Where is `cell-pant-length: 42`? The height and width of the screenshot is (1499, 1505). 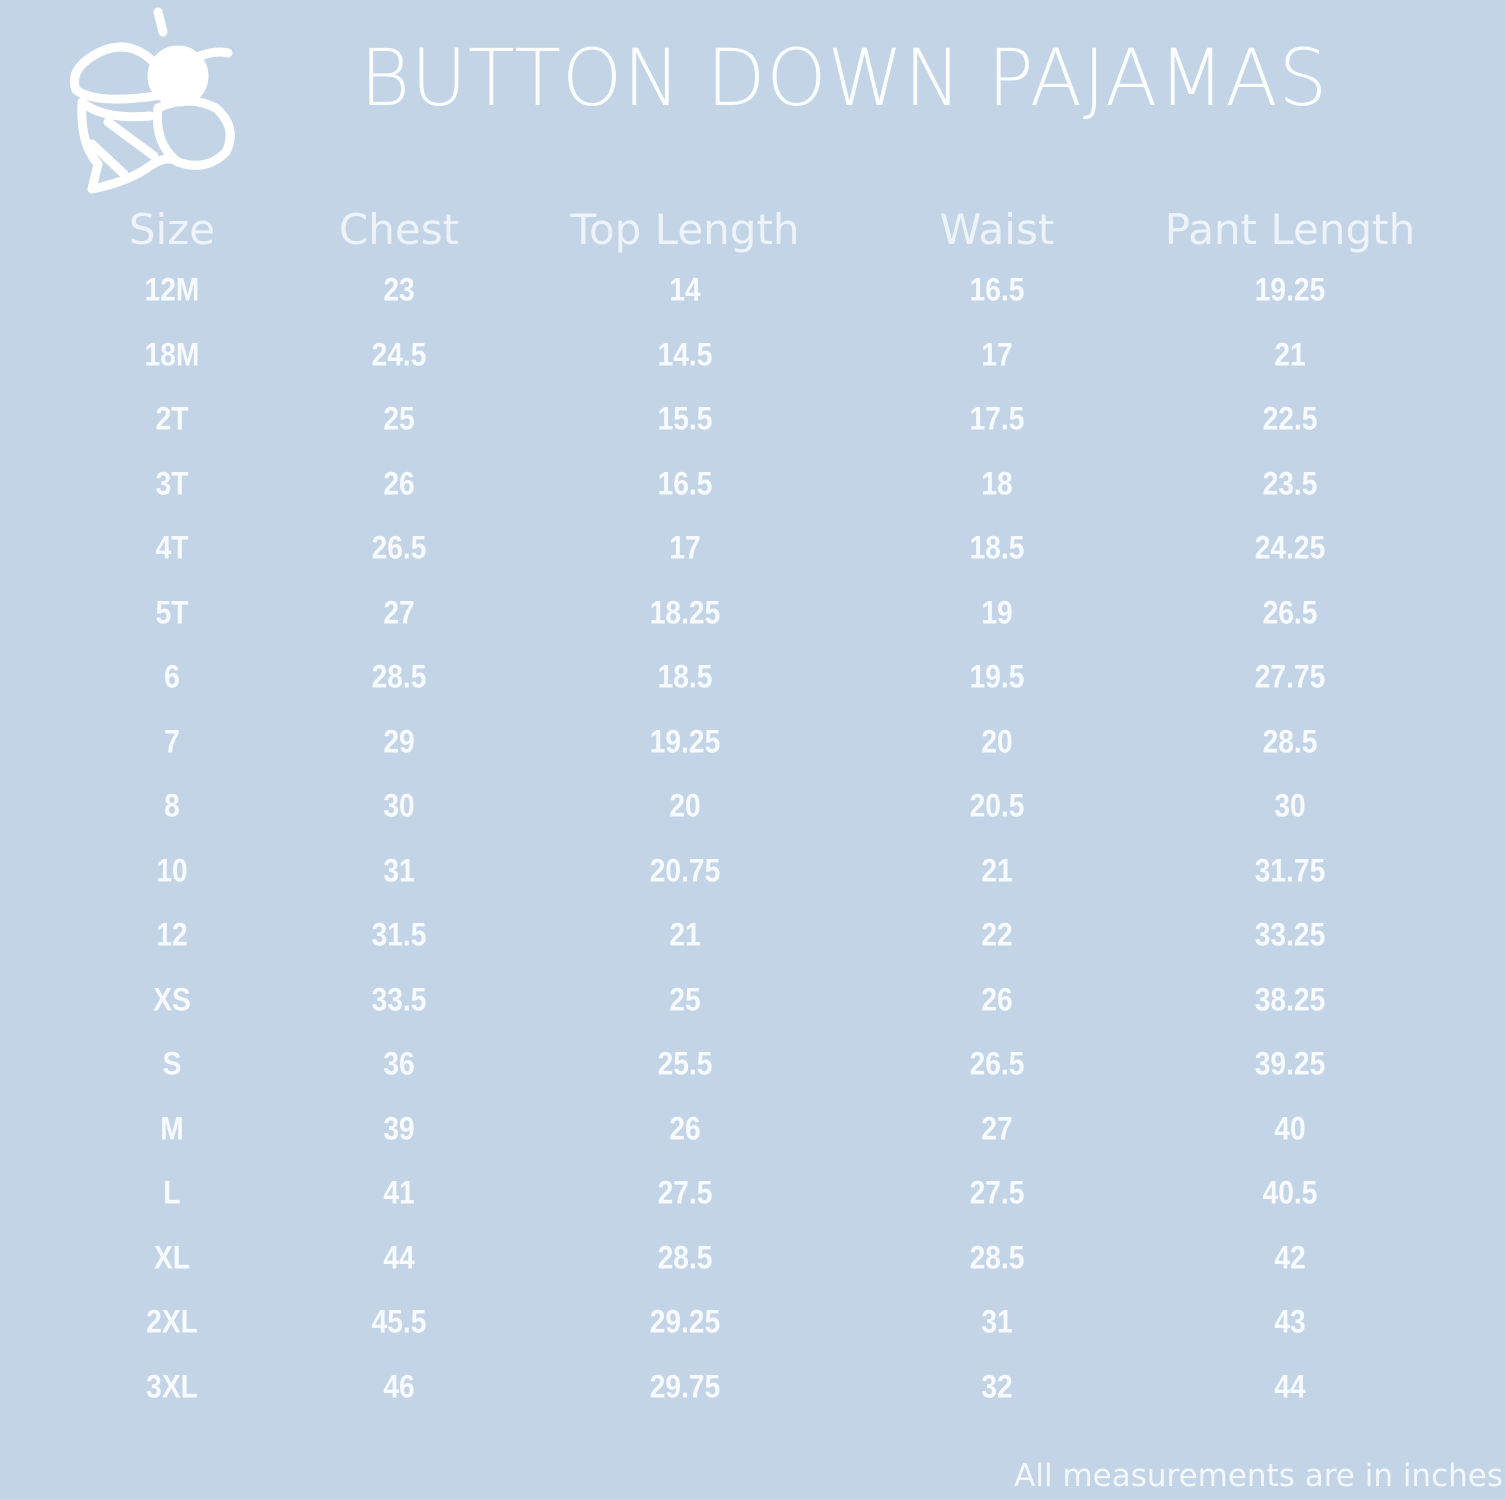
cell-pant-length: 42 is located at coordinates (1290, 1257).